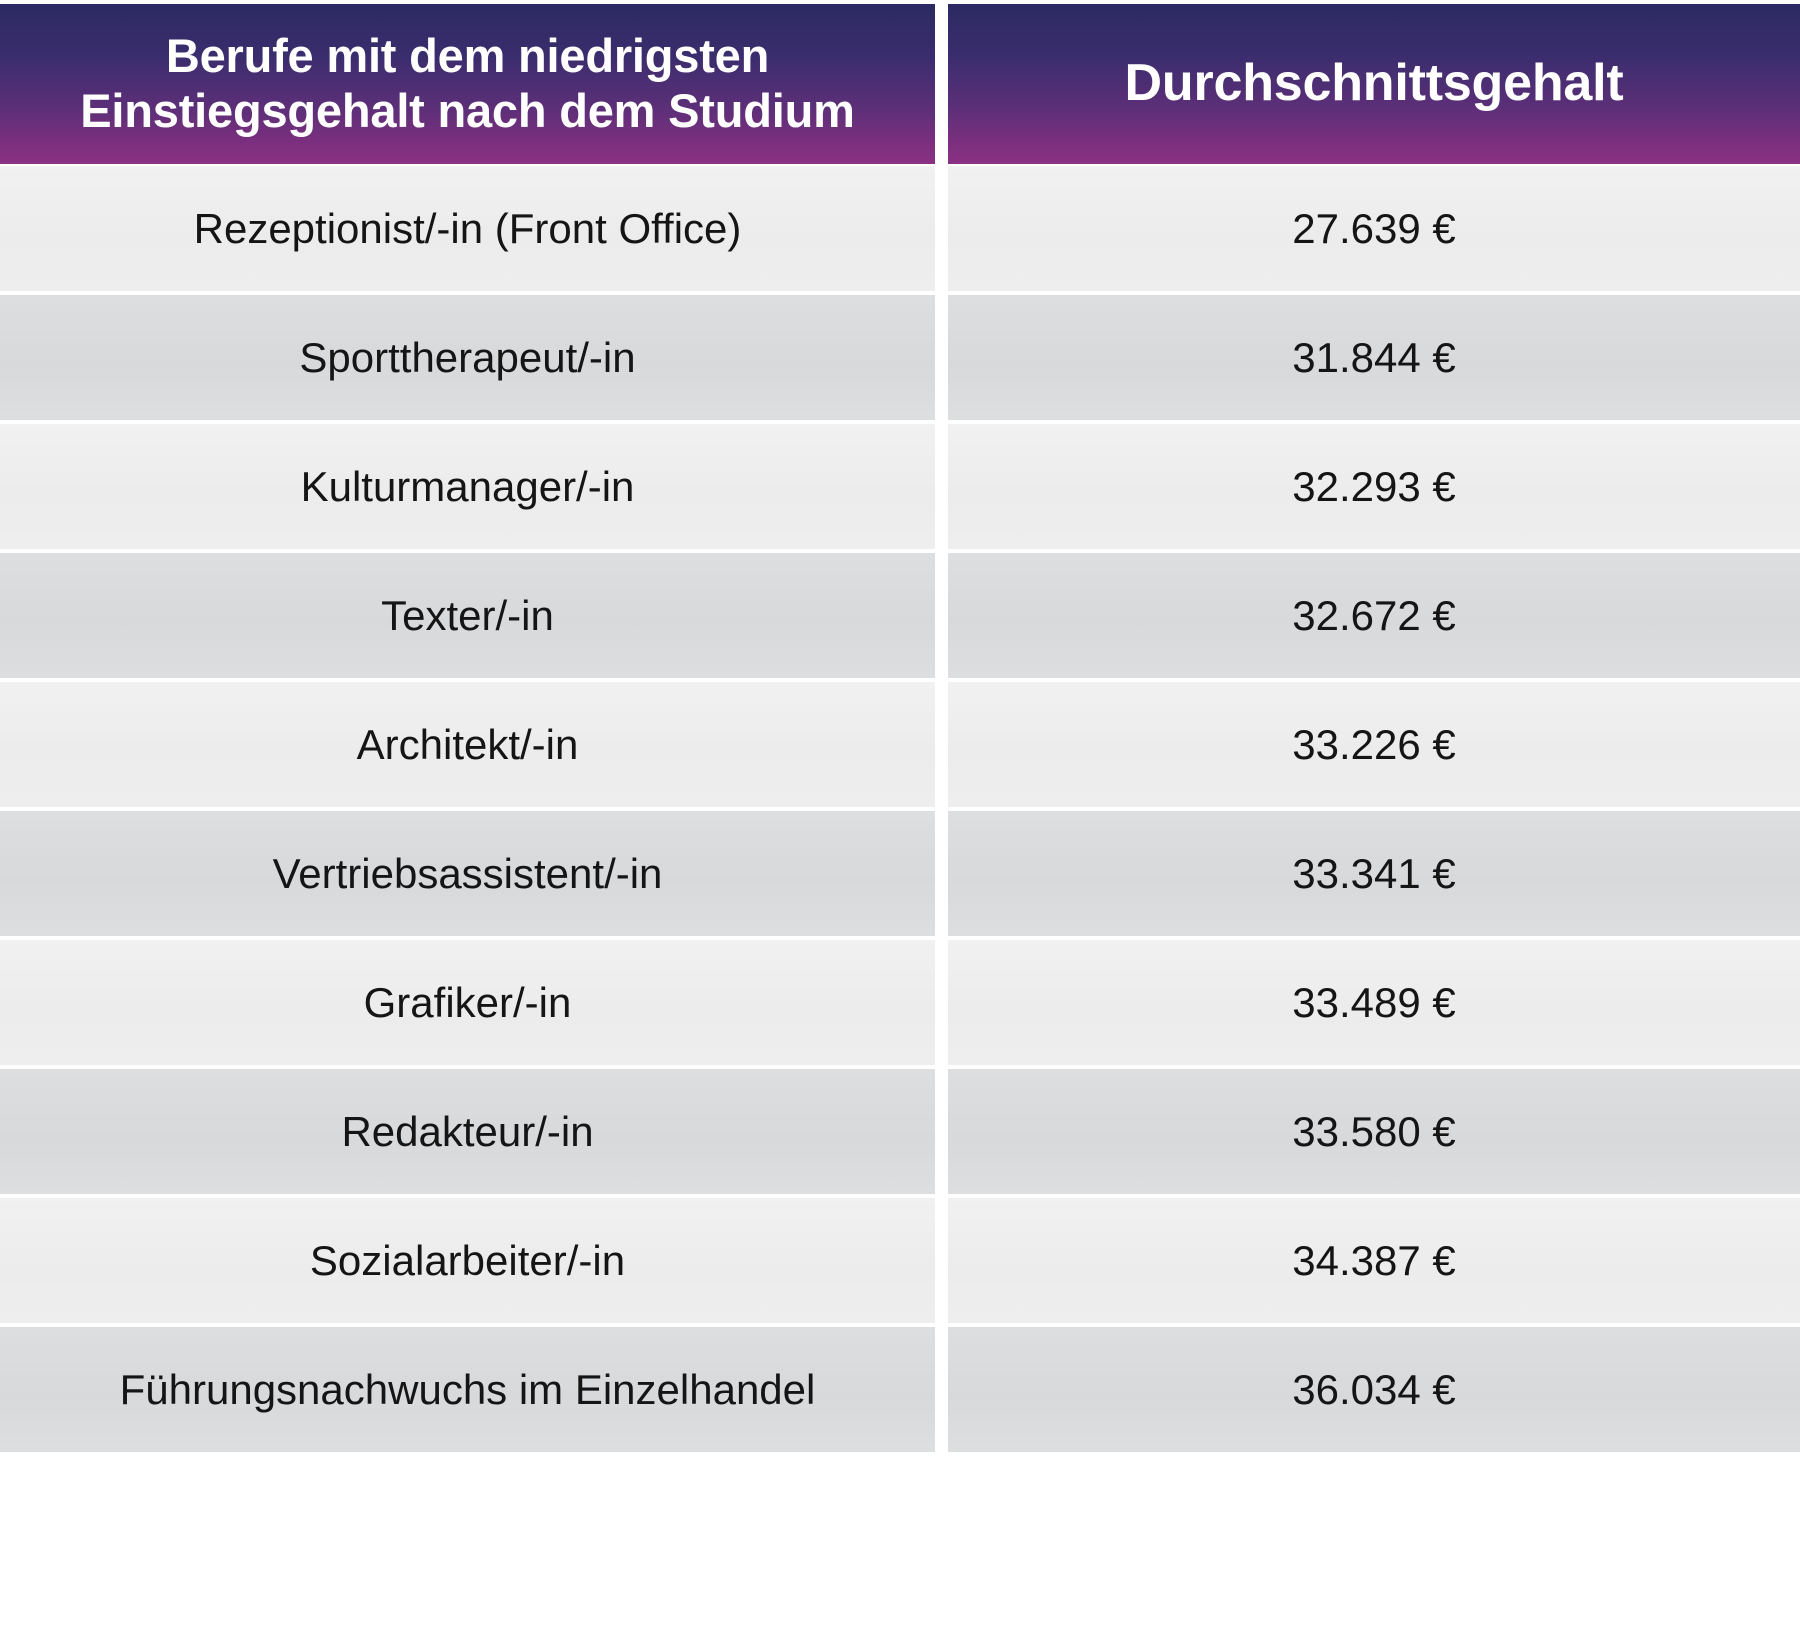 Image resolution: width=1800 pixels, height=1640 pixels. Describe the element at coordinates (1374, 228) in the screenshot. I see `cell-salary: 27.639 €` at that location.